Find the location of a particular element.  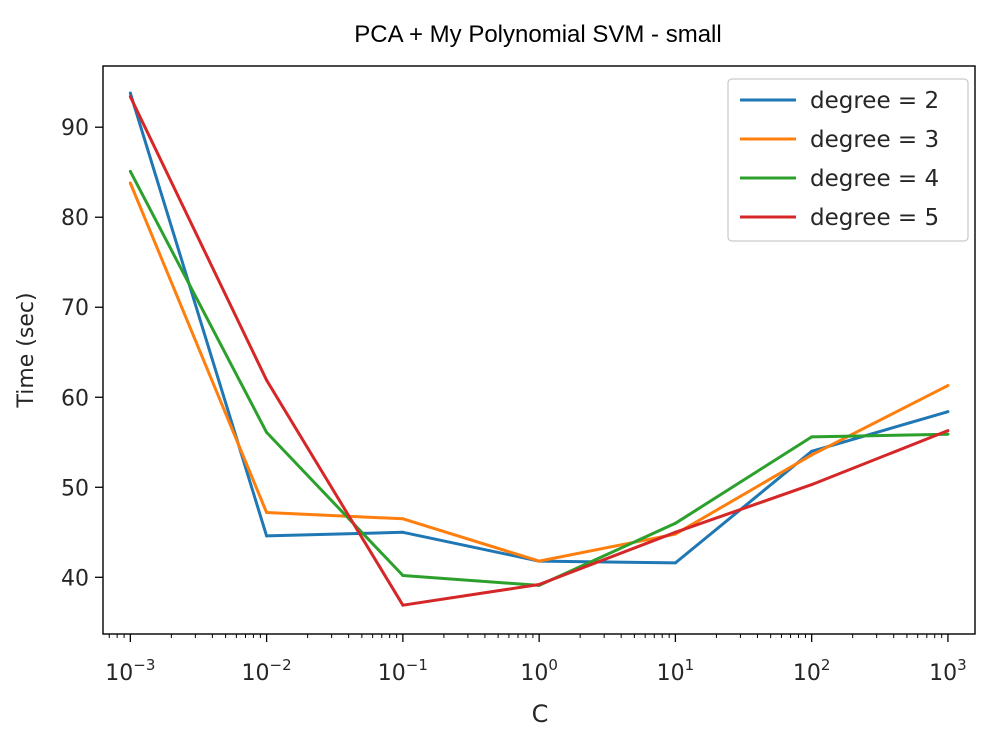

legend-label: degree = 3 is located at coordinates (874, 140).